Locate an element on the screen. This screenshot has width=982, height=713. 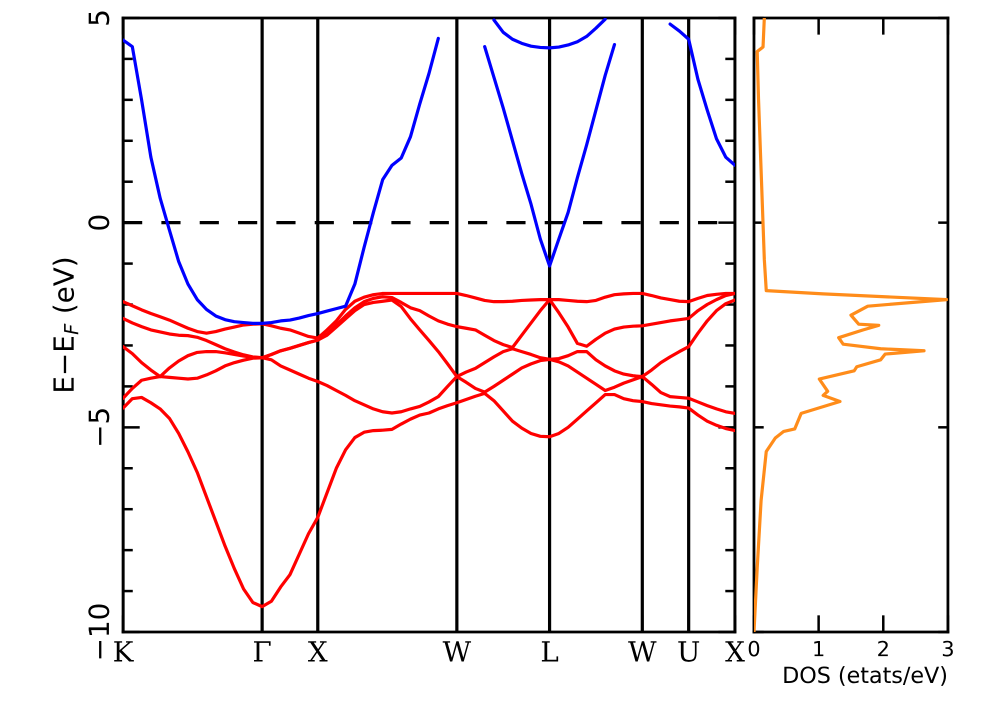
x-tick-label: 2 is located at coordinates (883, 648).